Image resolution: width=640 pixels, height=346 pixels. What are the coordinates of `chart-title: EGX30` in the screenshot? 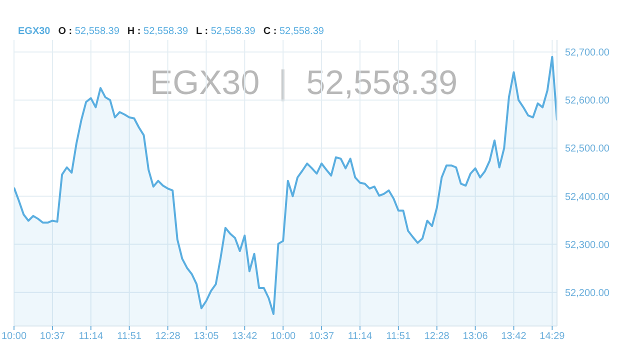 It's located at (34, 31).